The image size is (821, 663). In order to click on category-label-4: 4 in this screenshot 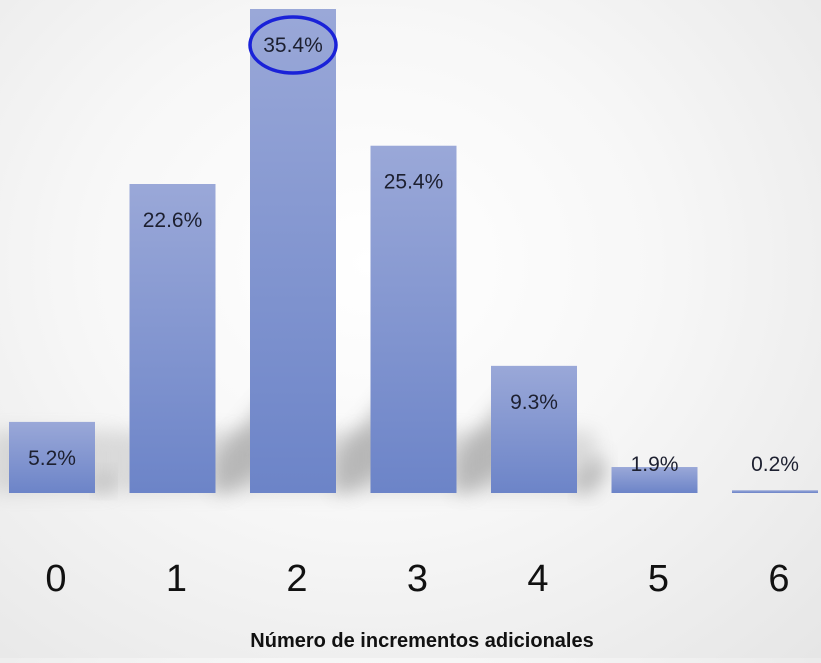, I will do `click(537, 579)`.